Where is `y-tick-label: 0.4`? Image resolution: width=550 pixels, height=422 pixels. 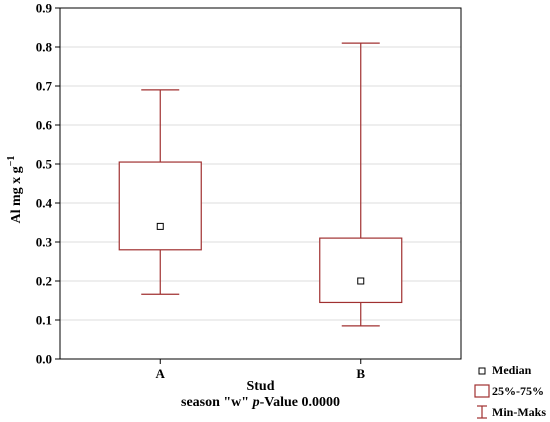
y-tick-label: 0.4 is located at coordinates (44, 203).